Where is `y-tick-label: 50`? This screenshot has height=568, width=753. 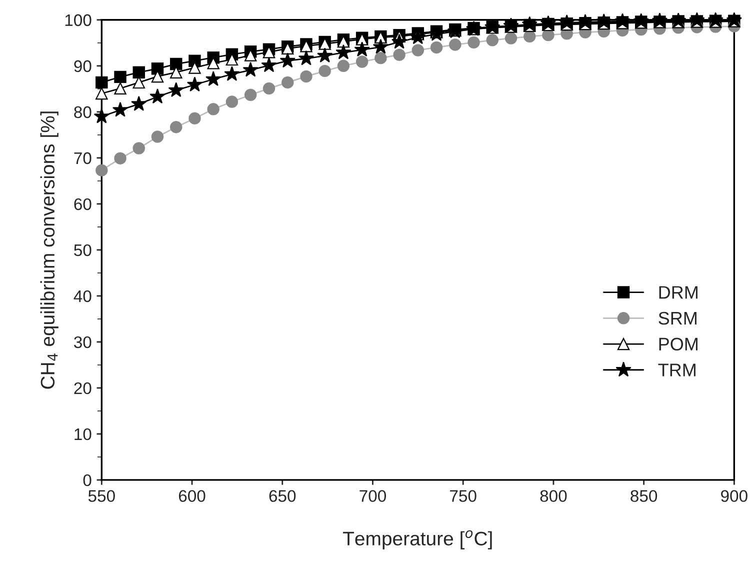 y-tick-label: 50 is located at coordinates (83, 250).